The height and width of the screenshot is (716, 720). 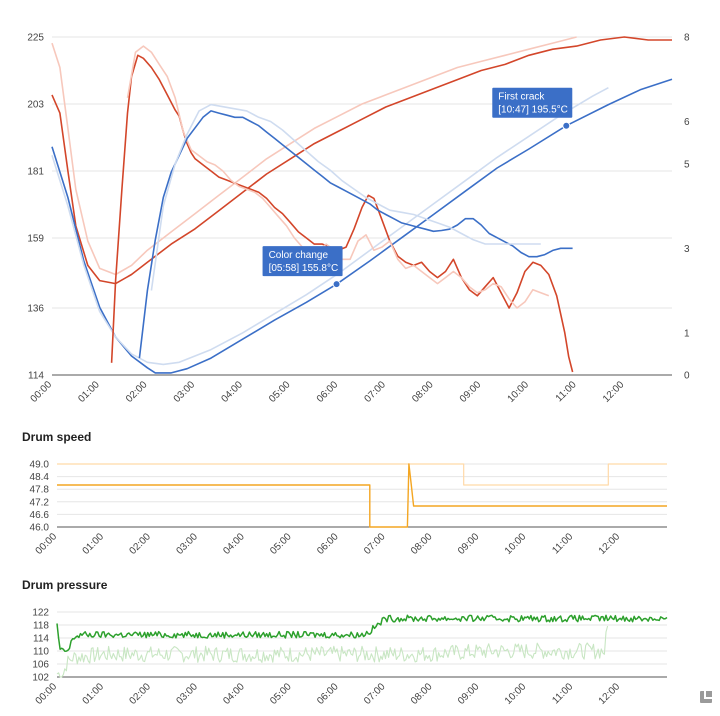 What do you see at coordinates (40, 528) in the screenshot?
I see `y-tick-label: 46.0` at bounding box center [40, 528].